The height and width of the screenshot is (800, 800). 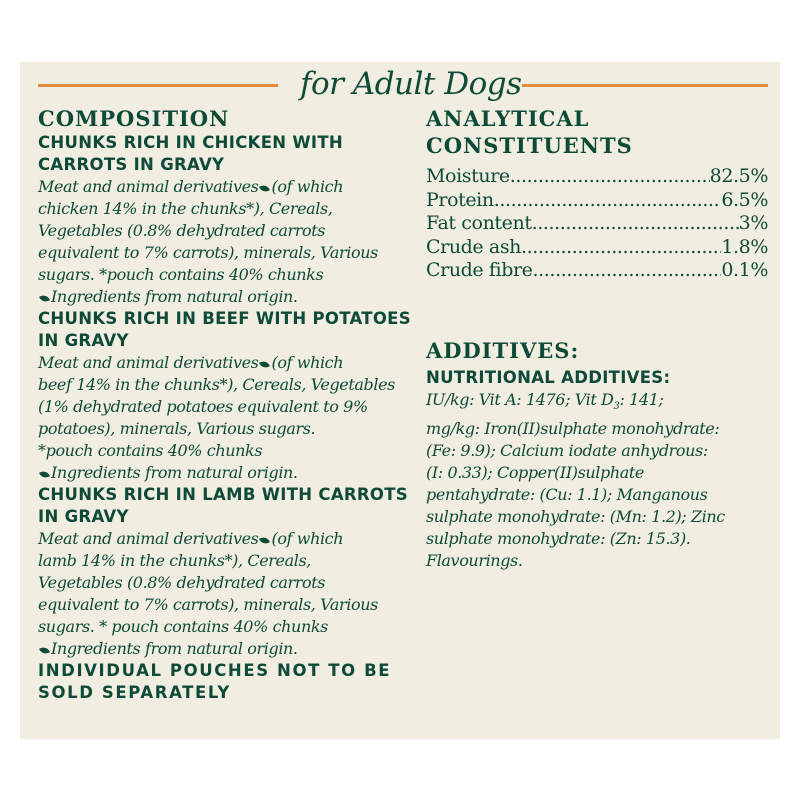 I want to click on additives-line: sulphate monohydrate: (Zn: 15.3)., so click(x=558, y=539).